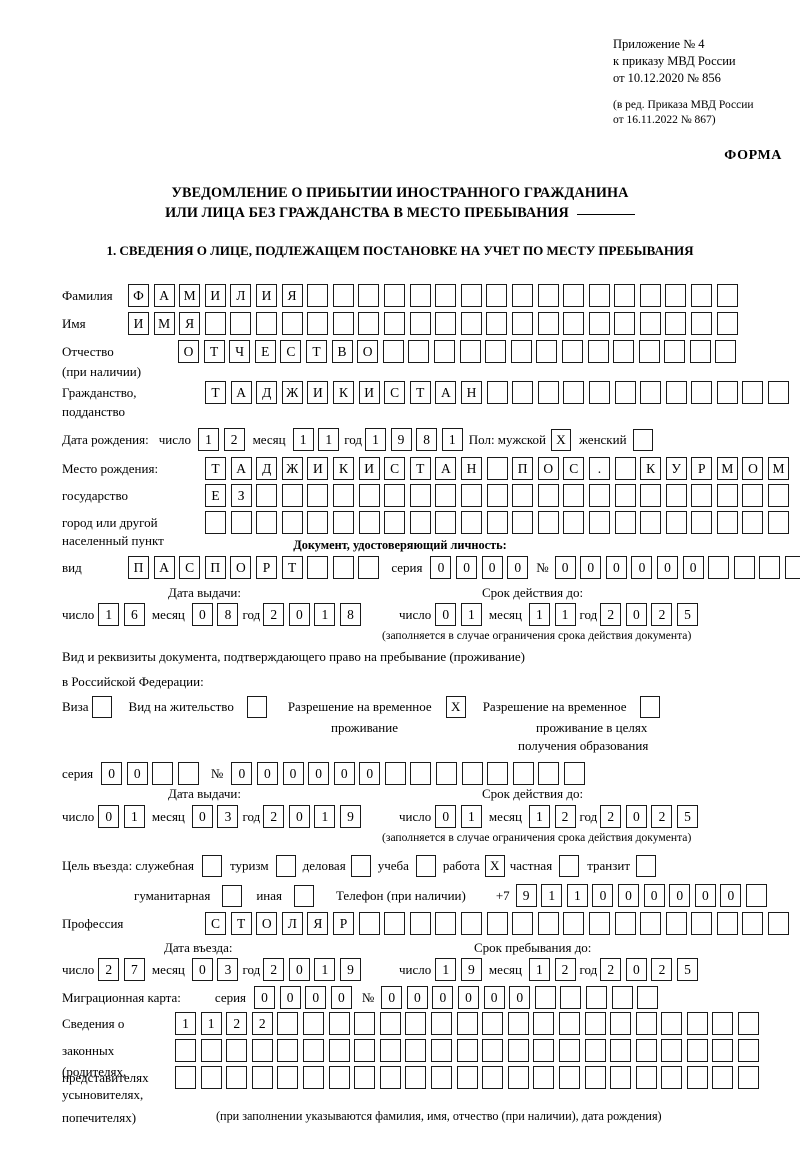 The width and height of the screenshot is (800, 1163). What do you see at coordinates (190, 323) in the screenshot?
I see `form-cell: Я` at bounding box center [190, 323].